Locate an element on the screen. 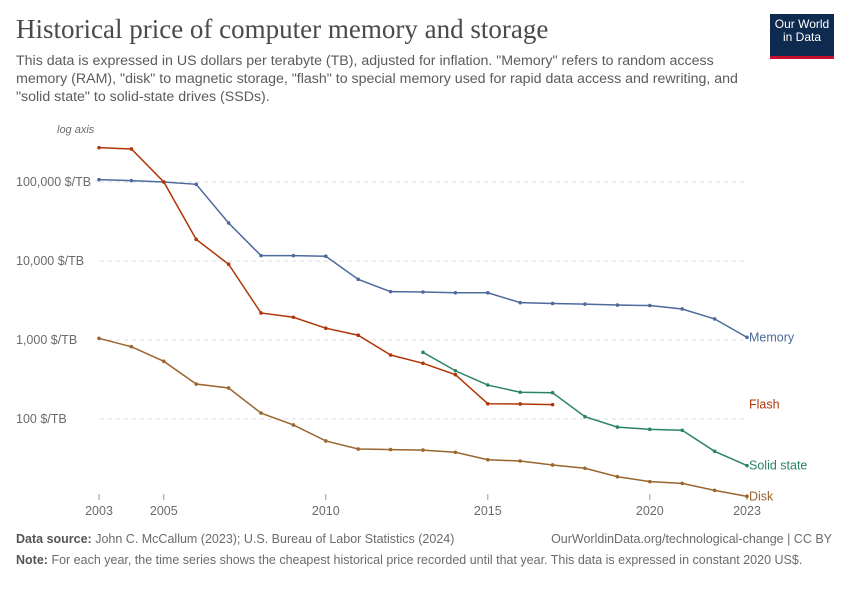  x-tick-label: 2005 is located at coordinates (164, 511).